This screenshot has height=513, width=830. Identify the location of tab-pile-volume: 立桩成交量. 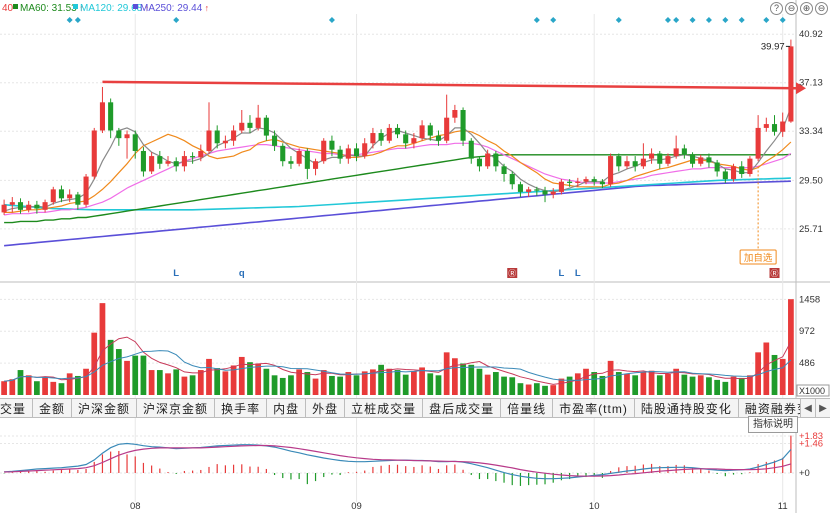
(384, 408).